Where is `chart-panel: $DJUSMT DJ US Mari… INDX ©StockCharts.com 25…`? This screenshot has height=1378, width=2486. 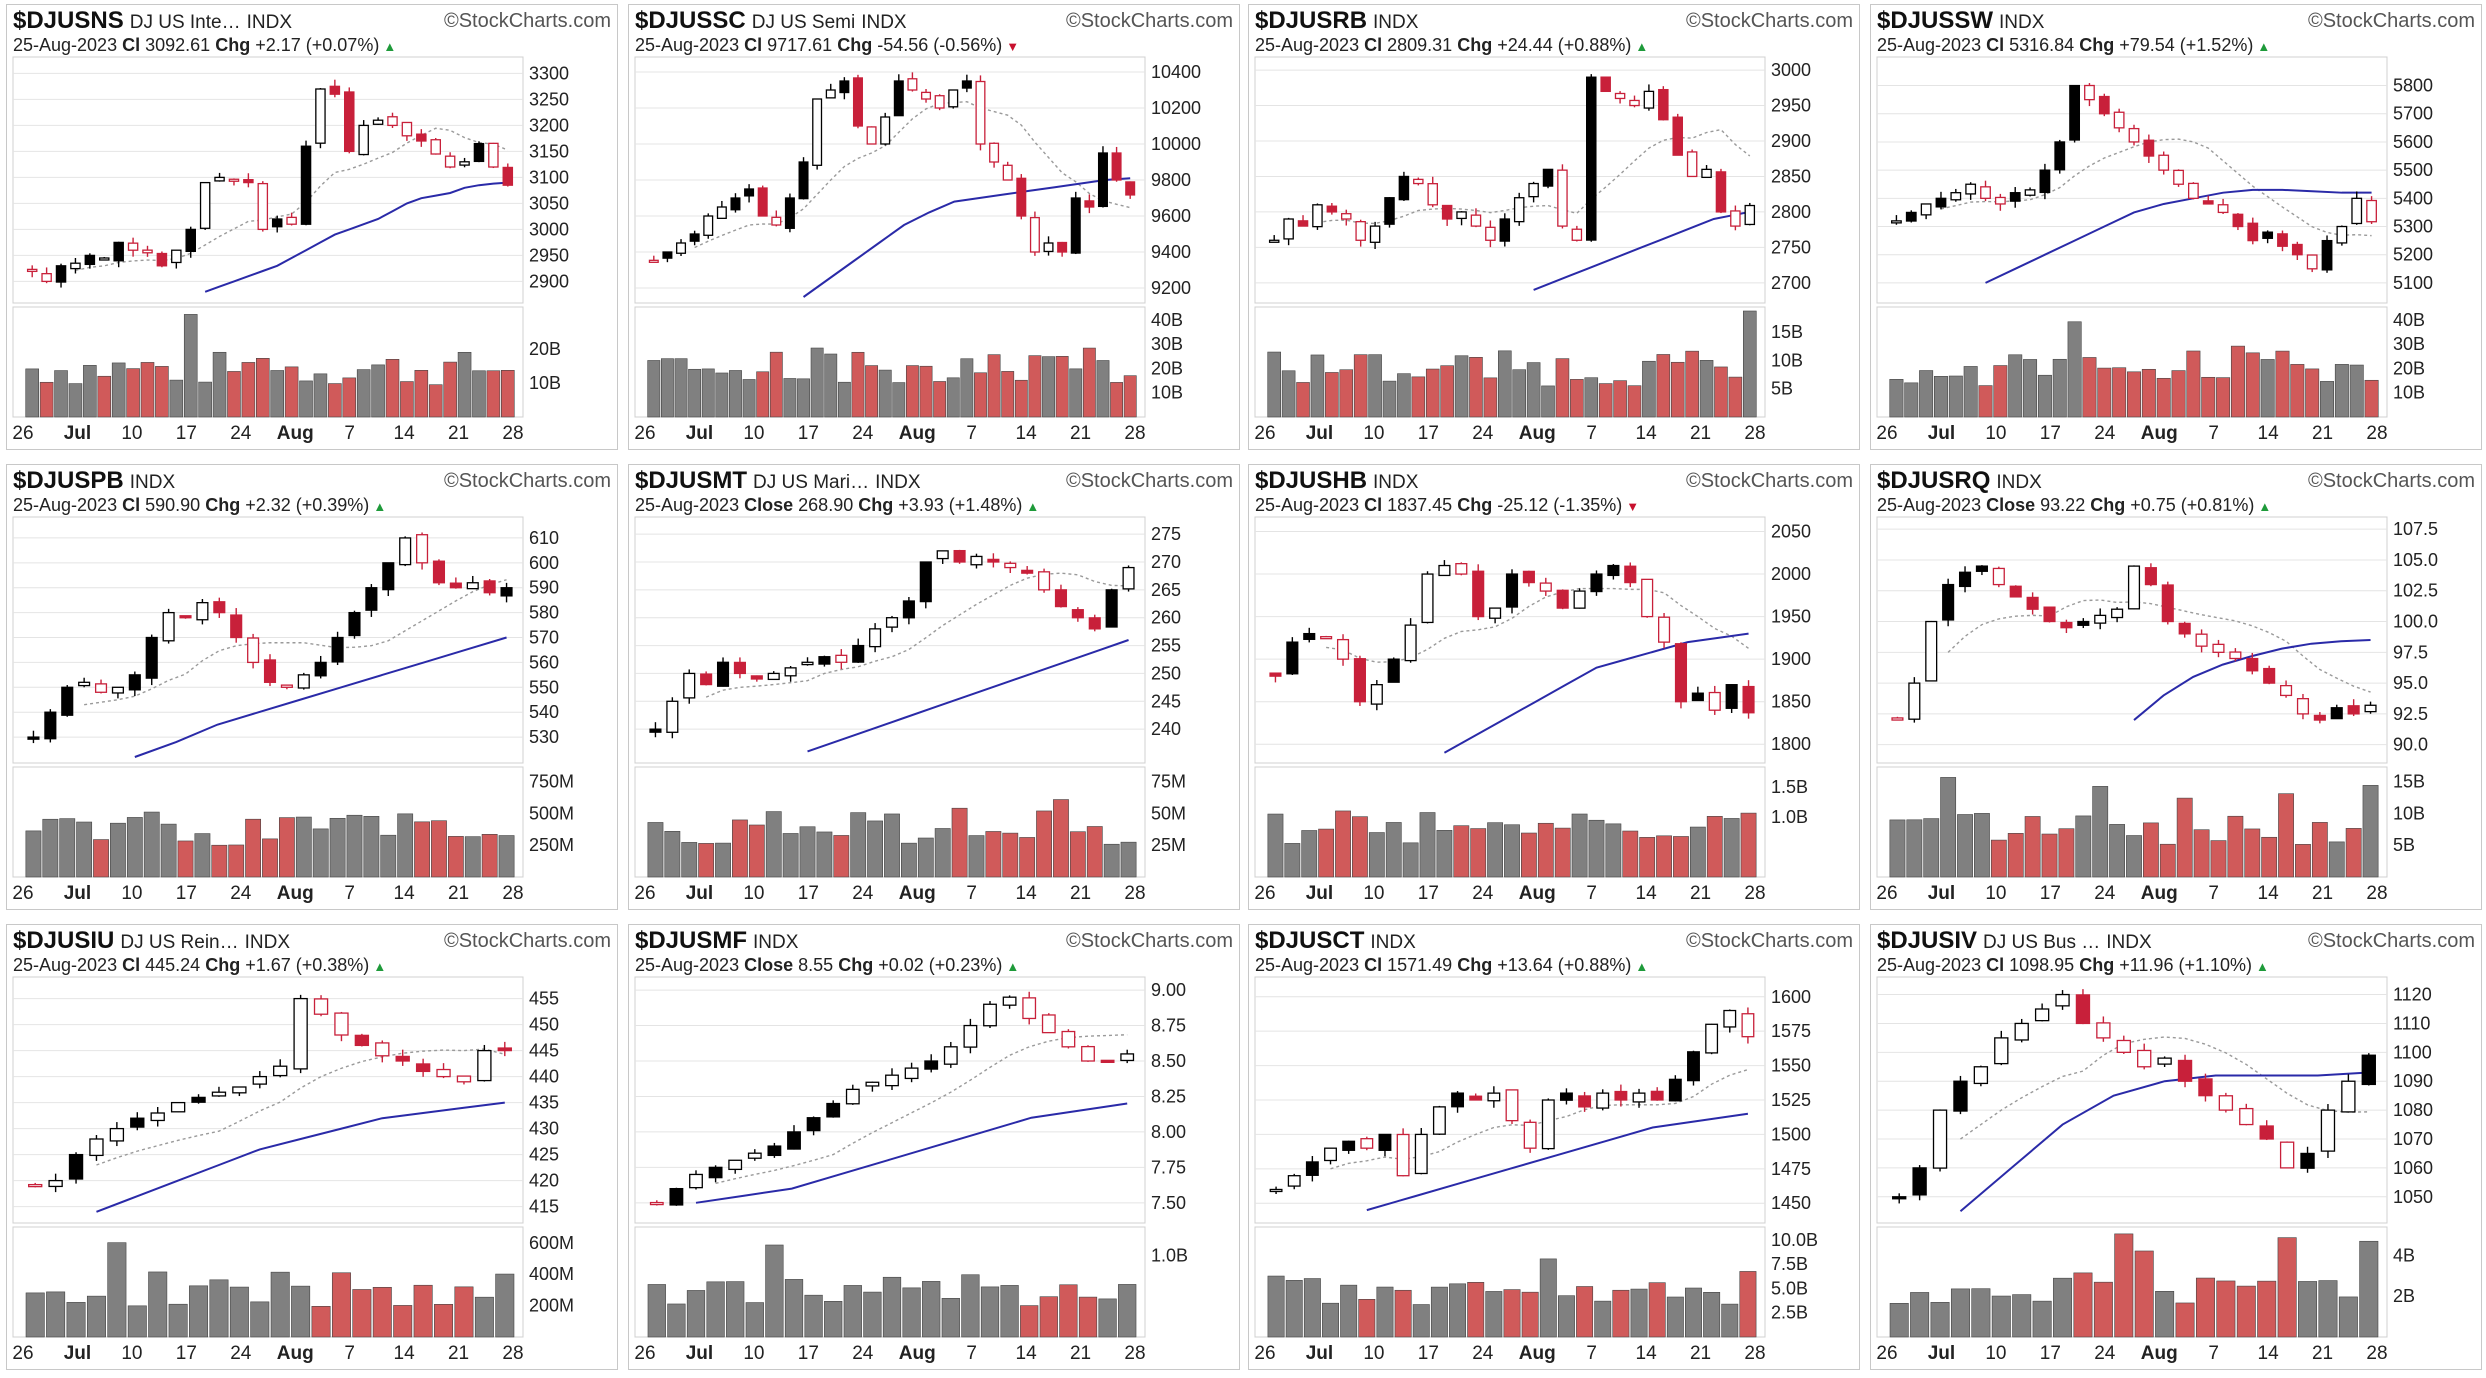 chart-panel: $DJUSMT DJ US Mari… INDX ©StockCharts.com 25… is located at coordinates (934, 687).